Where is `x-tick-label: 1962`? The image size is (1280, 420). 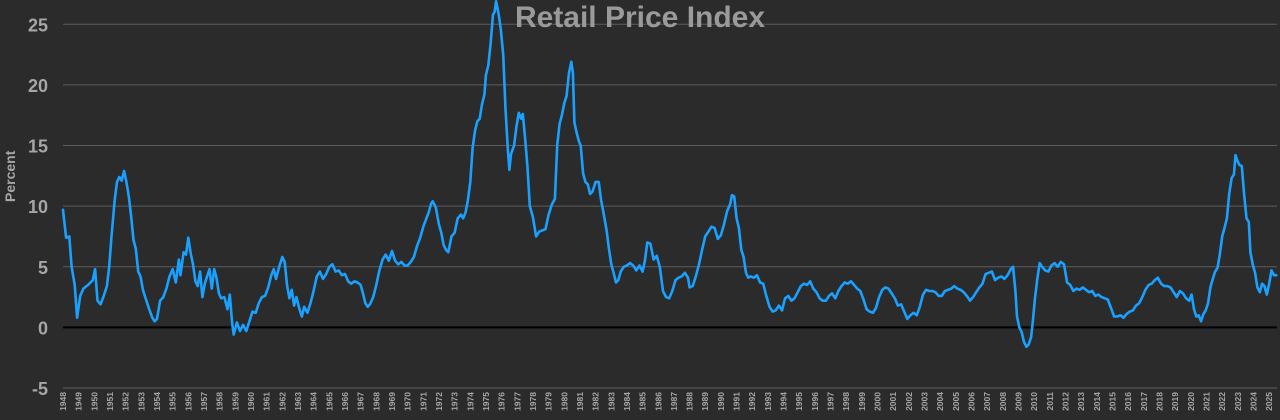 x-tick-label: 1962 is located at coordinates (282, 401).